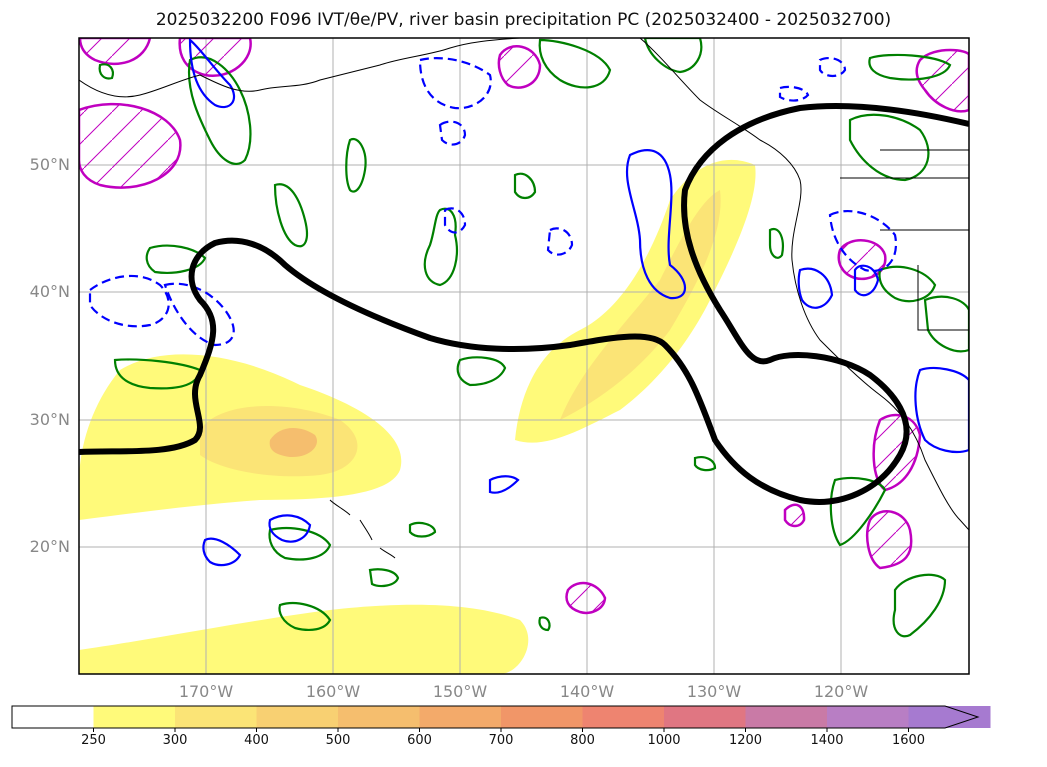 The width and height of the screenshot is (1047, 767). Describe the element at coordinates (419, 740) in the screenshot. I see `colorbar-tick-label: 600` at that location.